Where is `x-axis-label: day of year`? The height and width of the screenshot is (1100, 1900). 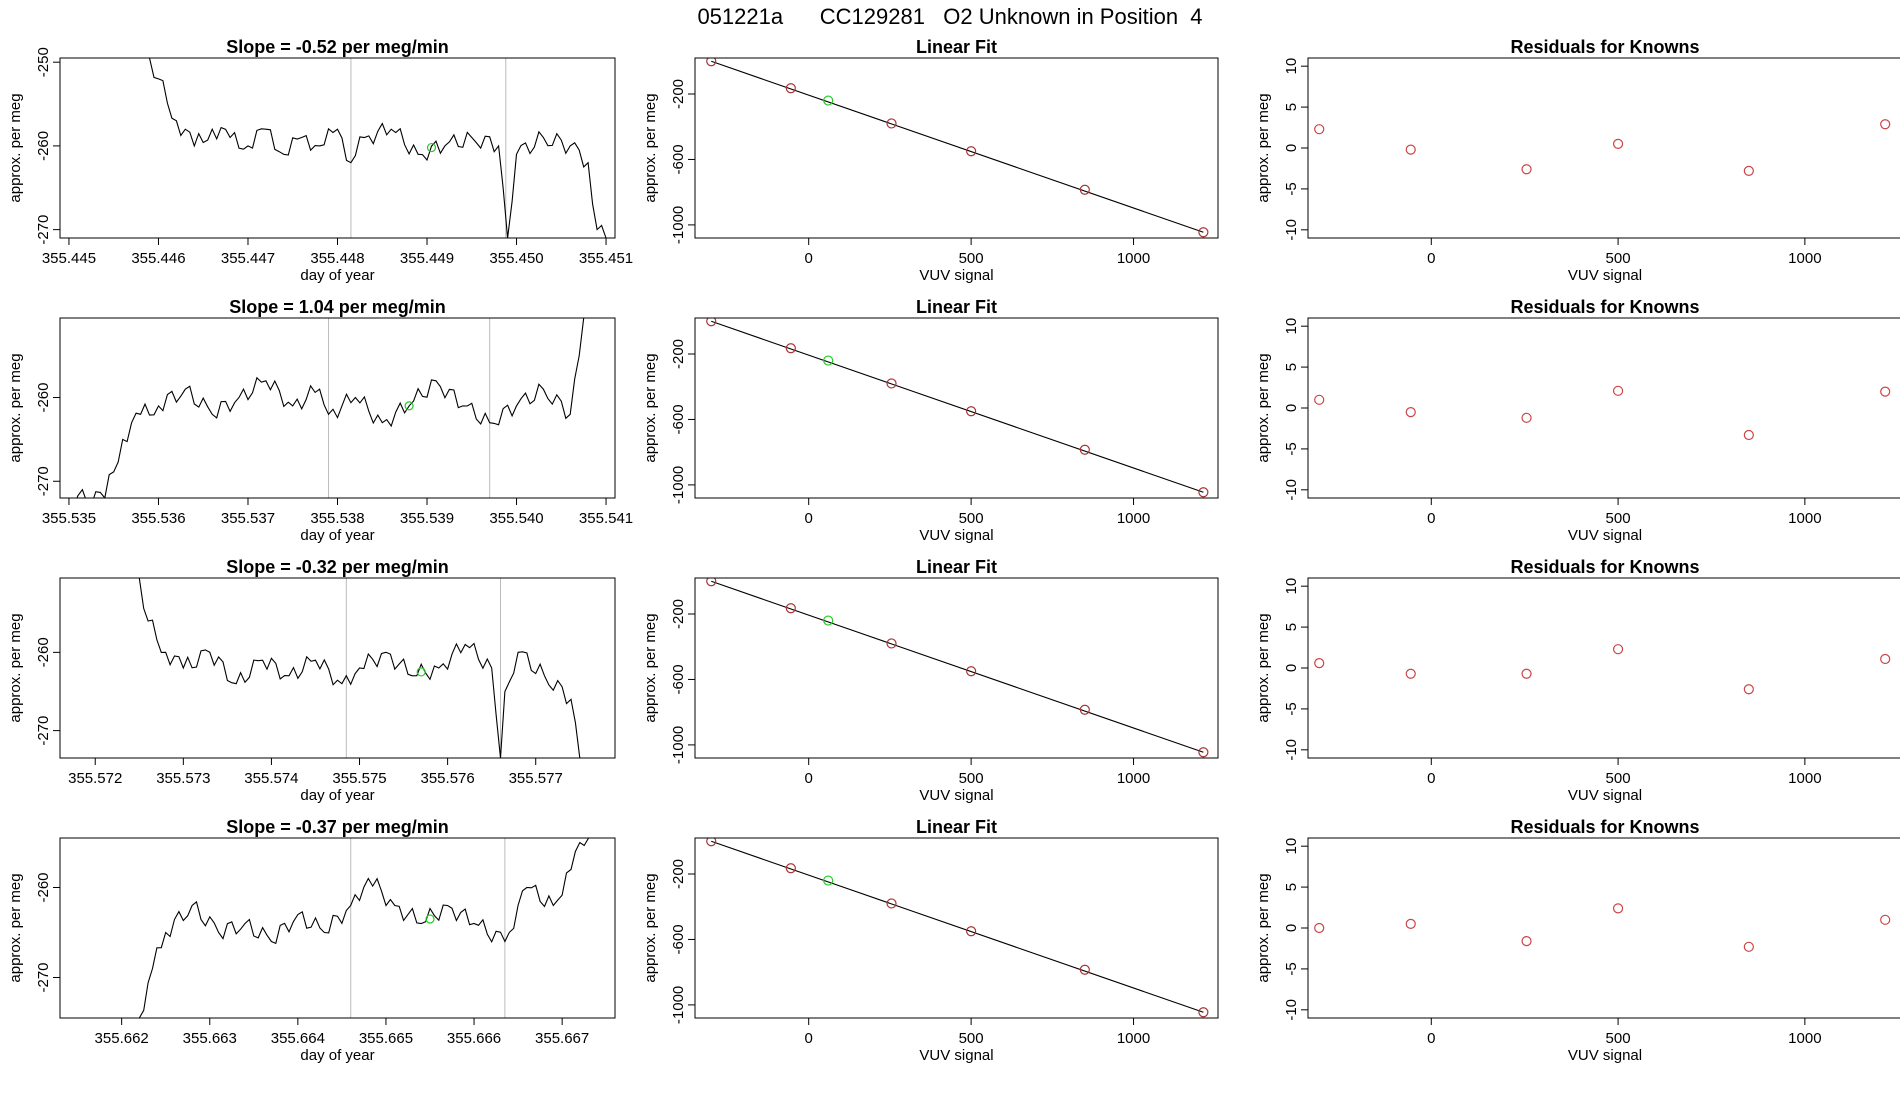
x-axis-label: day of year is located at coordinates (337, 275).